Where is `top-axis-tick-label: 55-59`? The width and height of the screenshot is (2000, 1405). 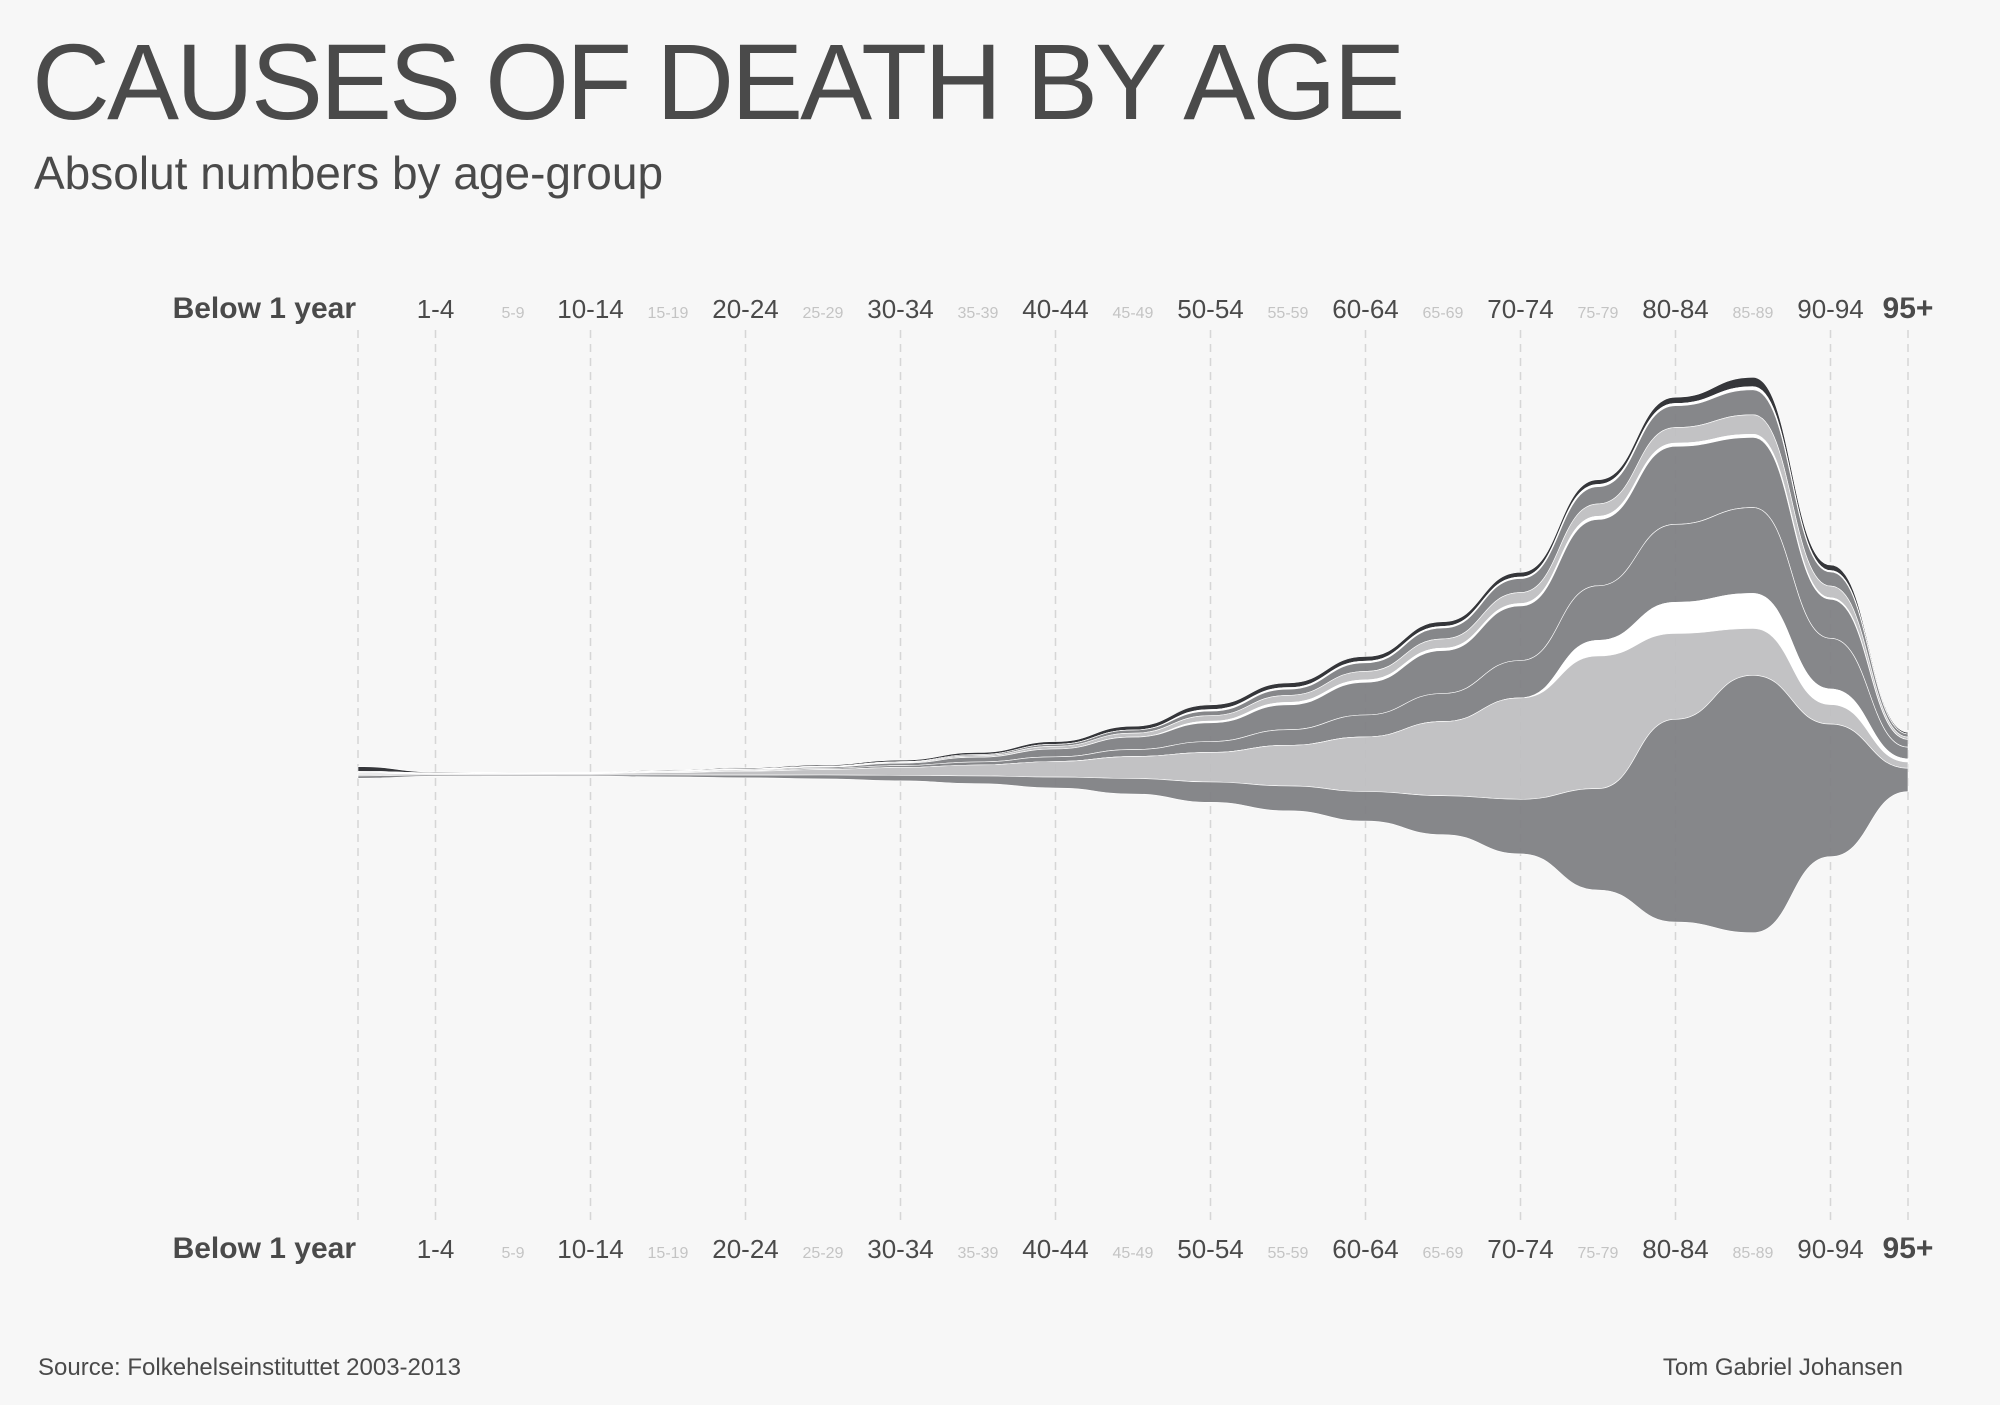
top-axis-tick-label: 55-59 is located at coordinates (1288, 313).